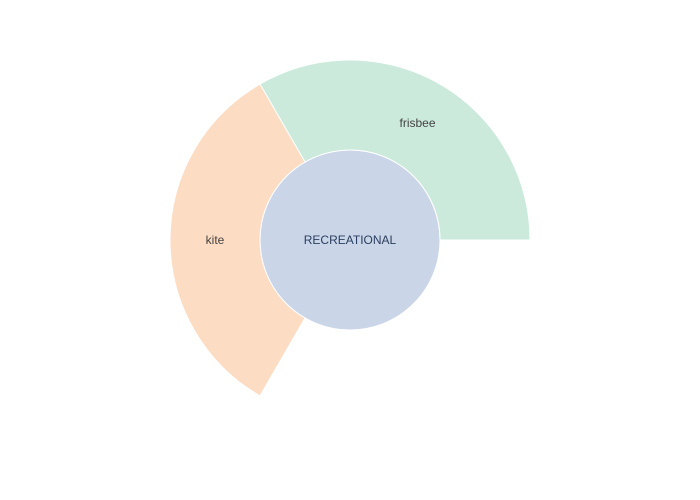  I want to click on segment-label-frisbee: frisbee, so click(417, 123).